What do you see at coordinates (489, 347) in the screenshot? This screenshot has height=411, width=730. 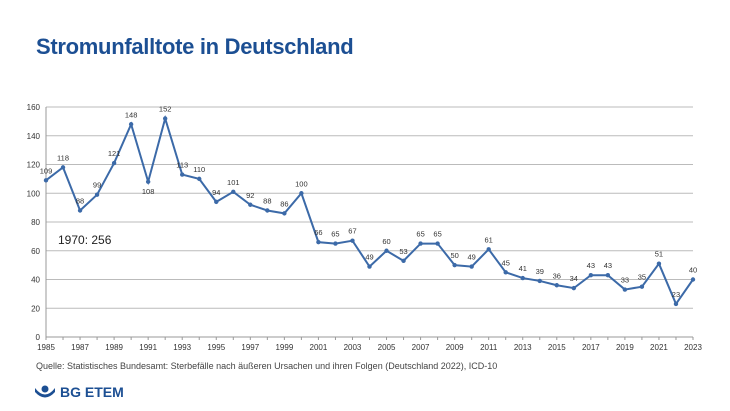 I see `x-tick-label: 2011` at bounding box center [489, 347].